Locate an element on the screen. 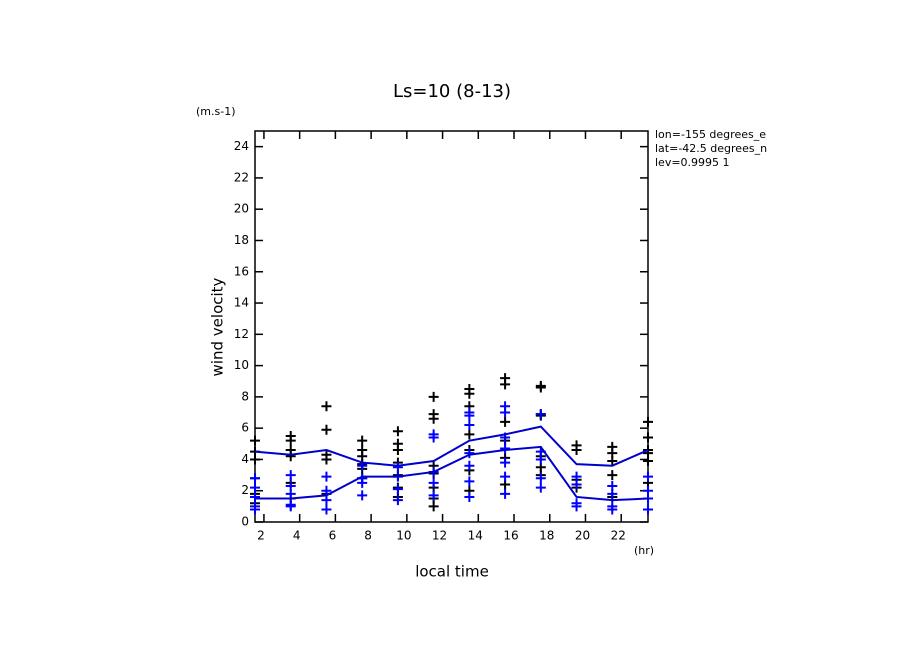 This screenshot has width=904, height=654. x-tick-label: 14 is located at coordinates (475, 536).